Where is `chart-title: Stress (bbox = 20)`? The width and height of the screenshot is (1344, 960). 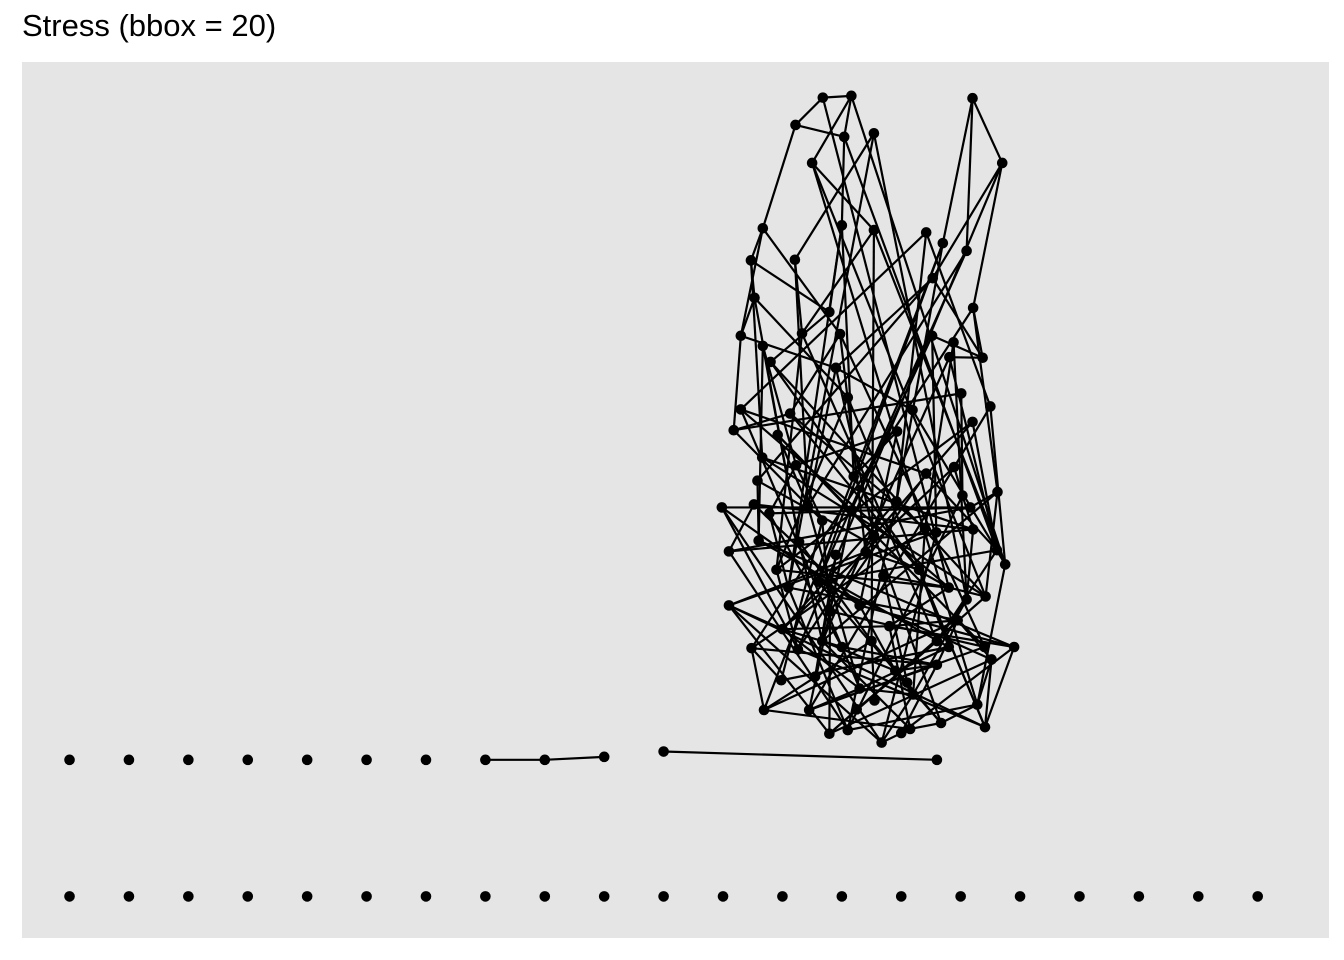 chart-title: Stress (bbox = 20) is located at coordinates (149, 25).